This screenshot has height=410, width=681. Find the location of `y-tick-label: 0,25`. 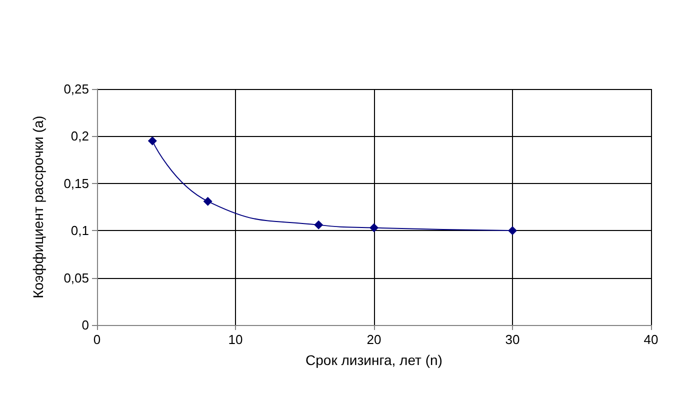

y-tick-label: 0,25 is located at coordinates (76, 89).